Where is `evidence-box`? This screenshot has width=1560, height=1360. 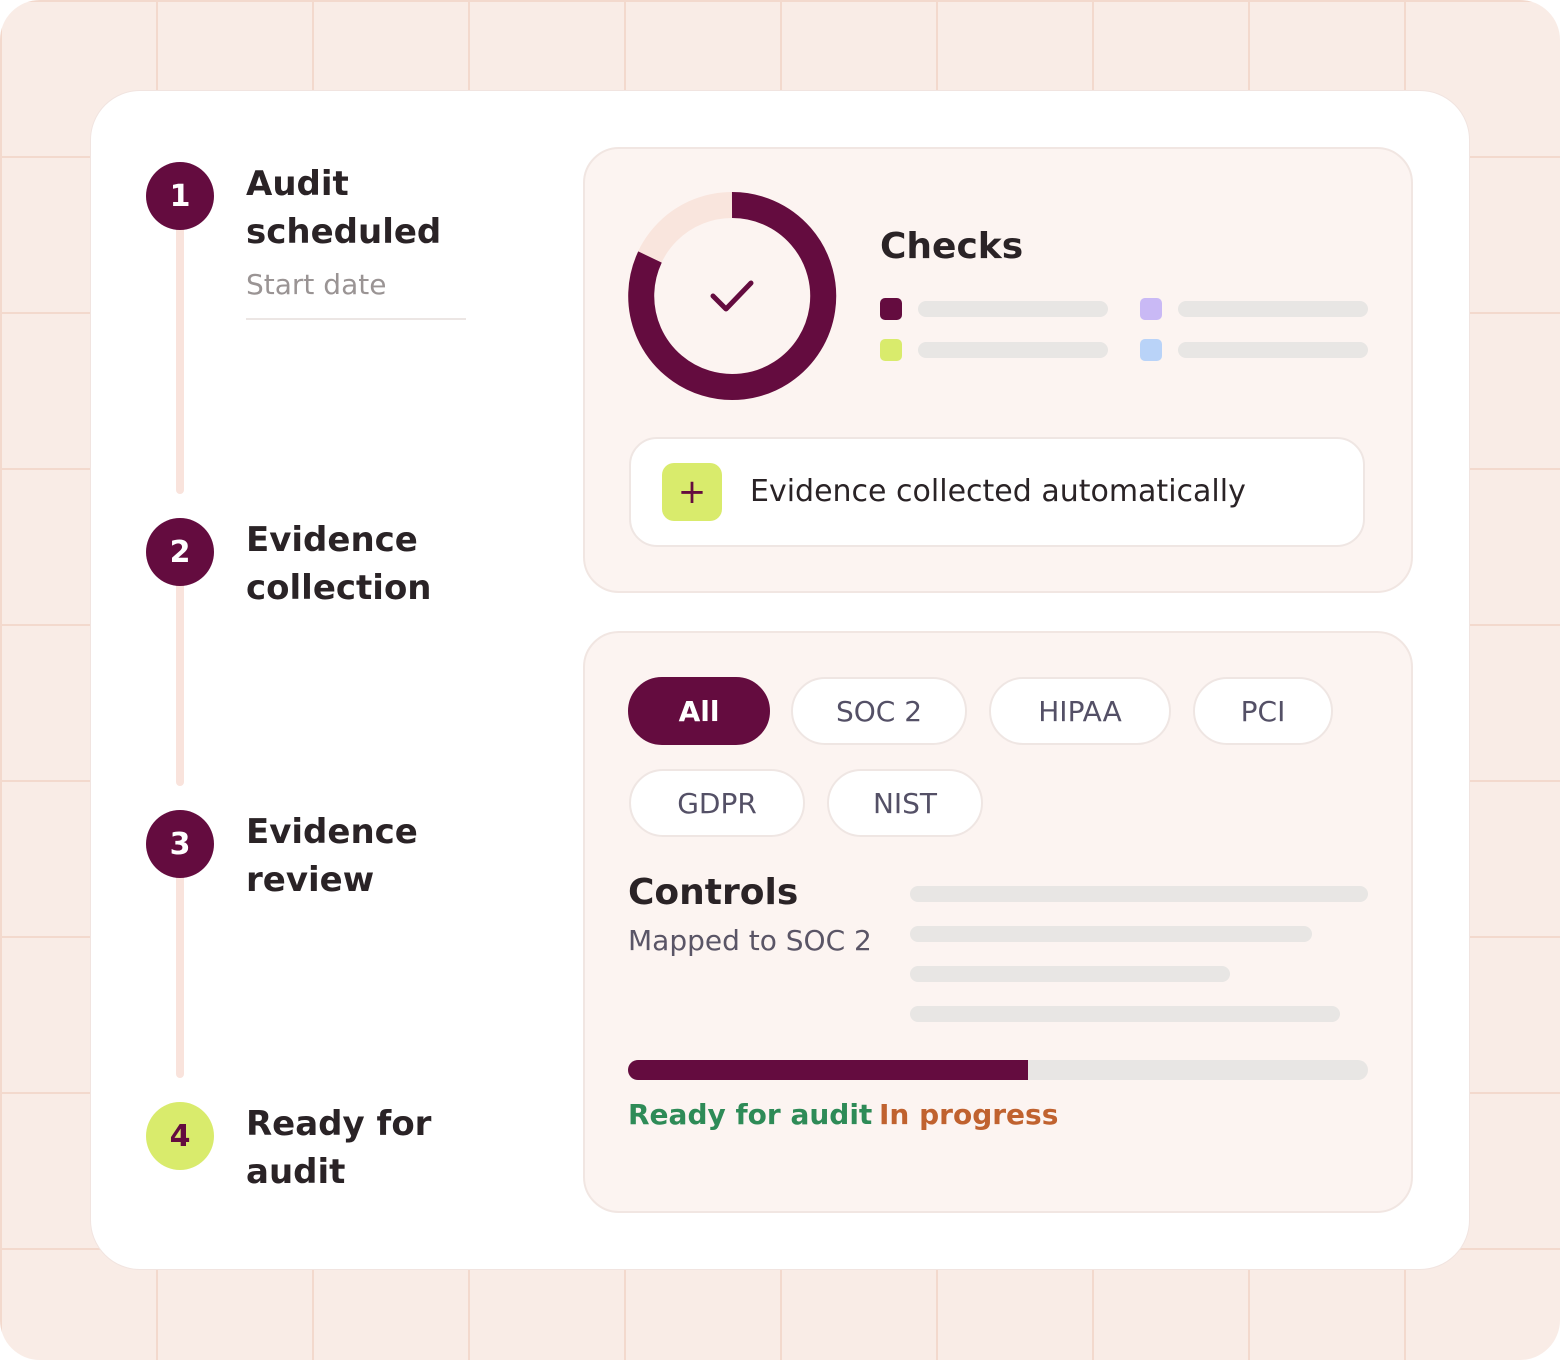 evidence-box is located at coordinates (997, 492).